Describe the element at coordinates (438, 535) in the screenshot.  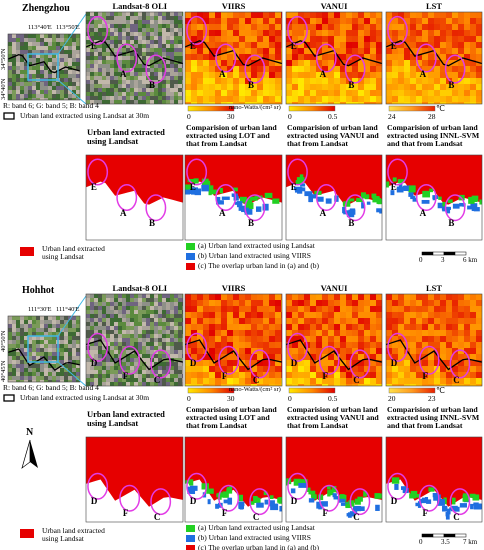
I see `scale-segment` at that location.